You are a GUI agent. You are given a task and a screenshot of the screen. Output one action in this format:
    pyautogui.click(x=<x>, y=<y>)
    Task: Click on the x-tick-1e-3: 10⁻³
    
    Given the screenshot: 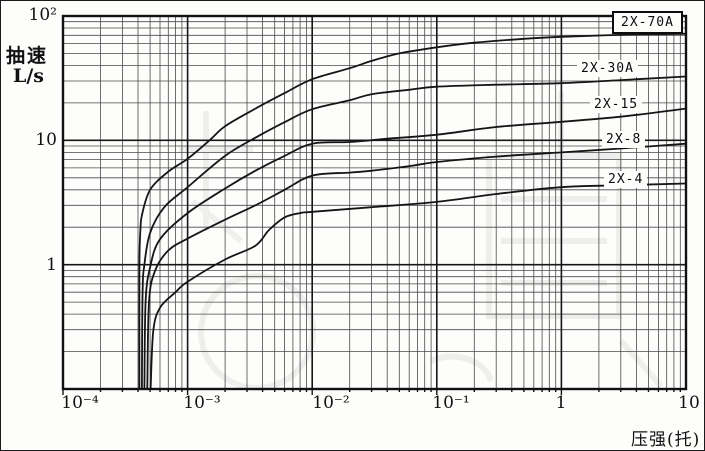 What is the action you would take?
    pyautogui.click(x=202, y=403)
    